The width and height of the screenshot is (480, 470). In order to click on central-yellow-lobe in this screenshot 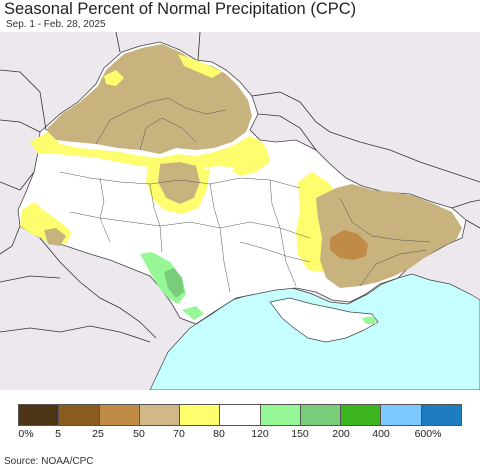, I will do `click(178, 189)`.